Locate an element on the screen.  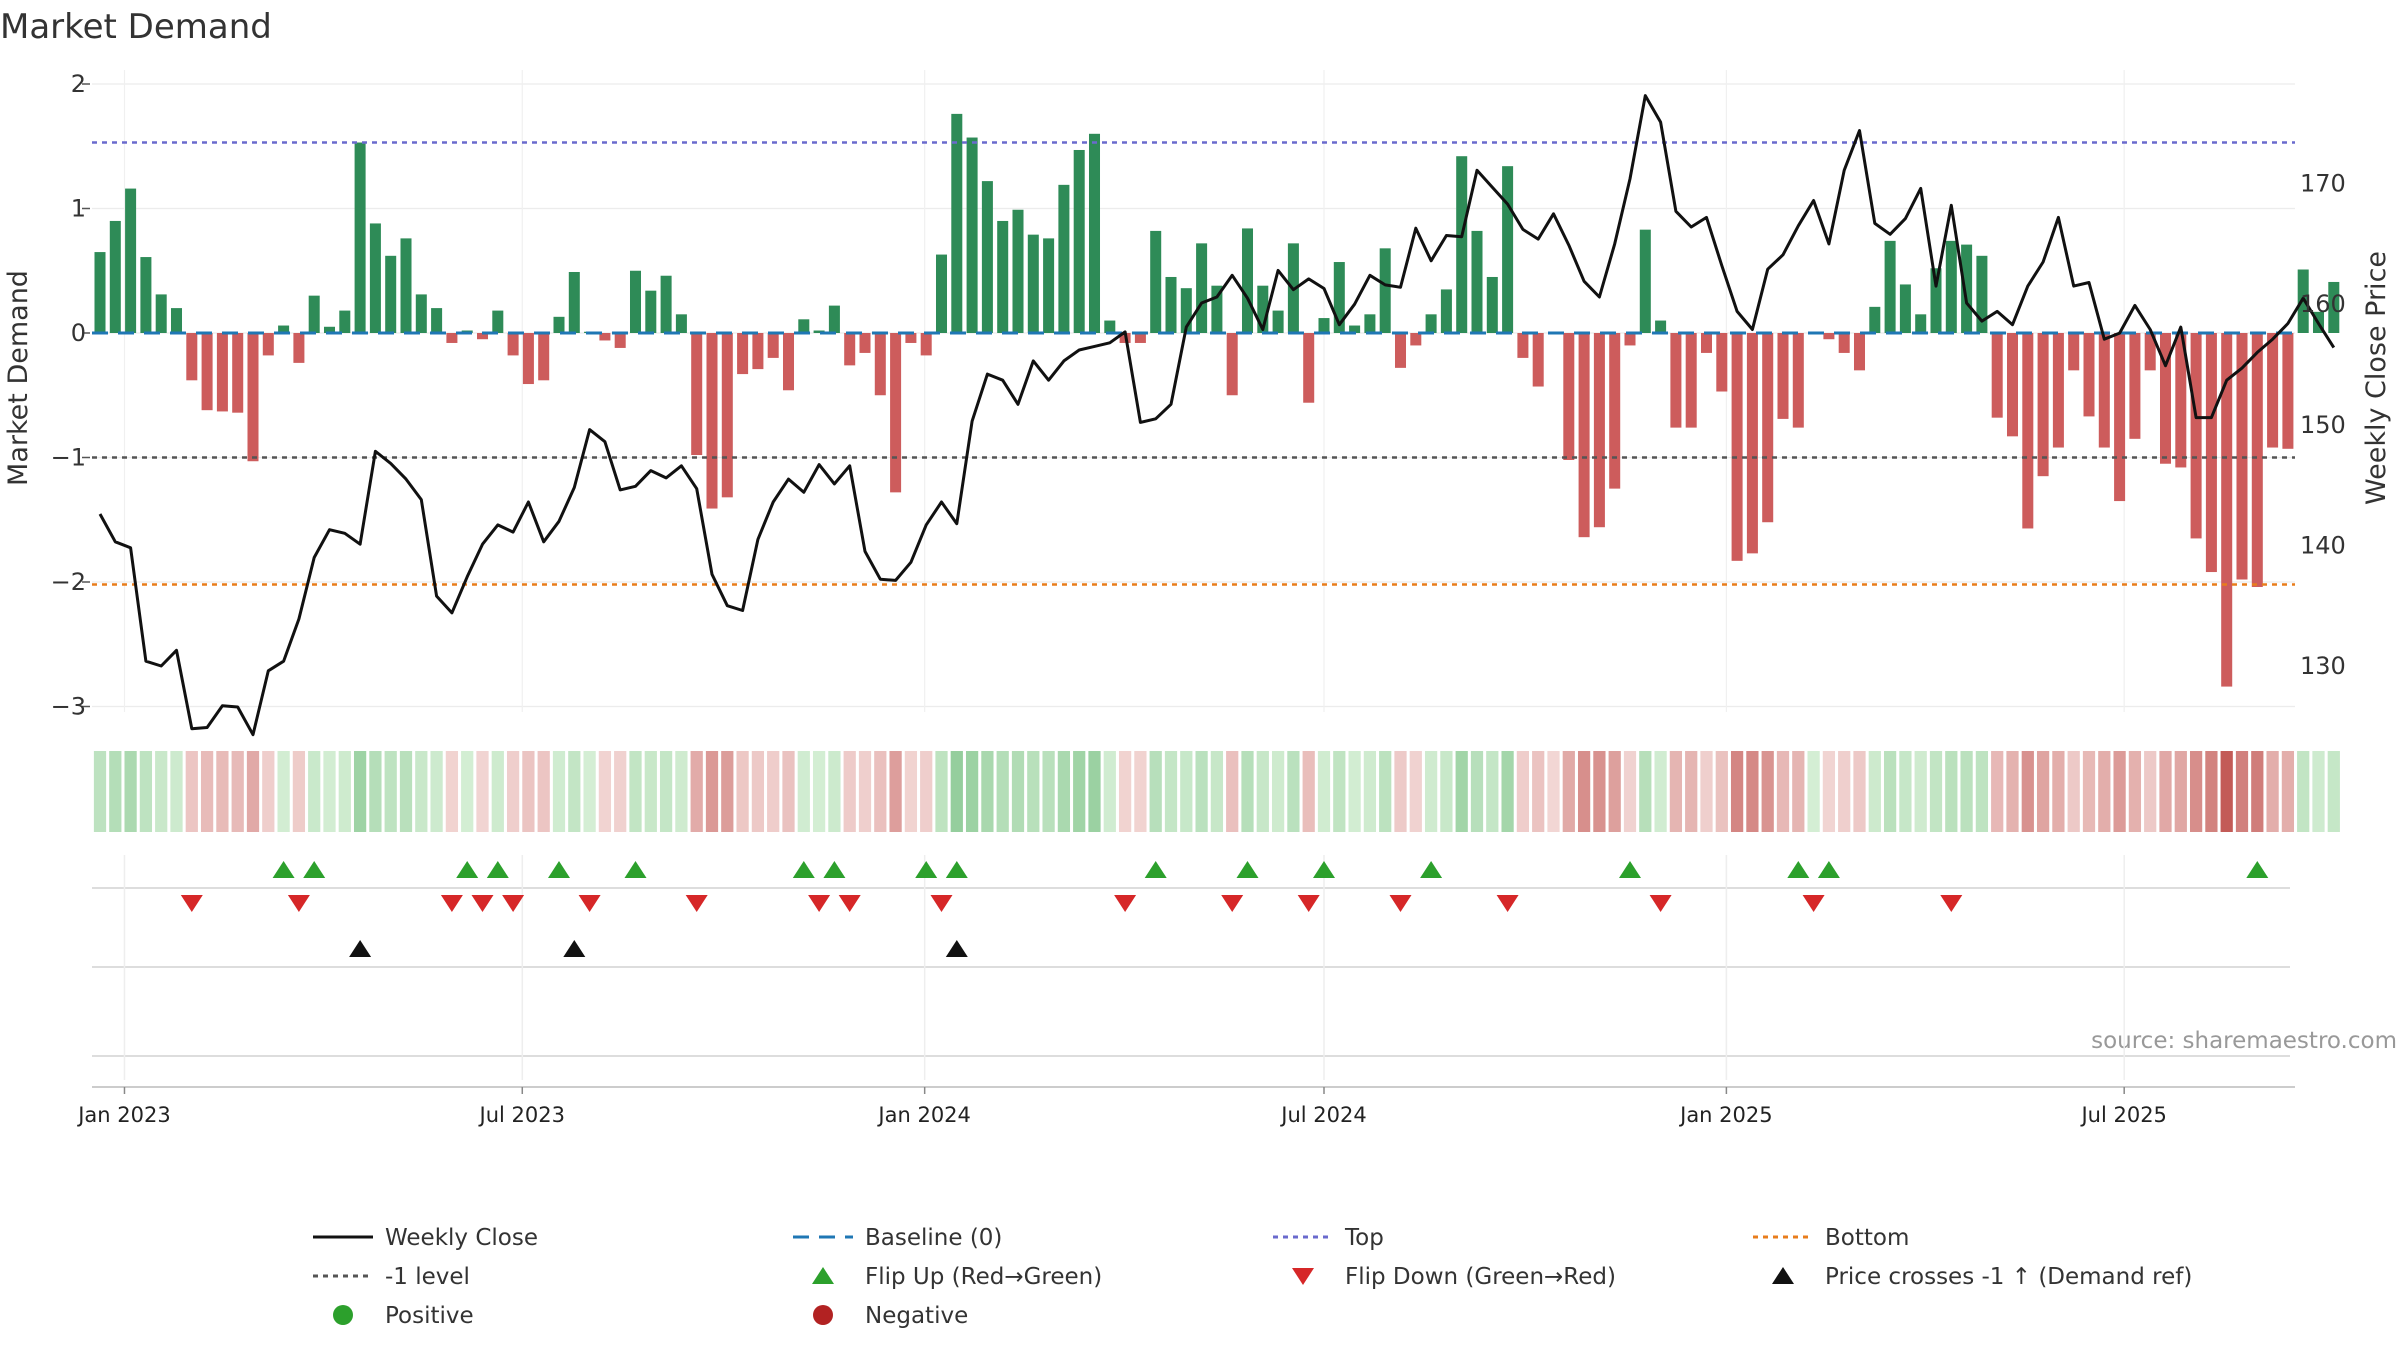
legend-label: -1 level is located at coordinates (427, 1277).